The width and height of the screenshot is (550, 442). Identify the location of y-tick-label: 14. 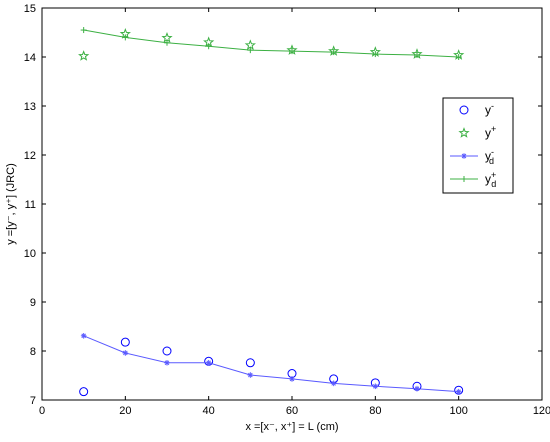
(30, 58).